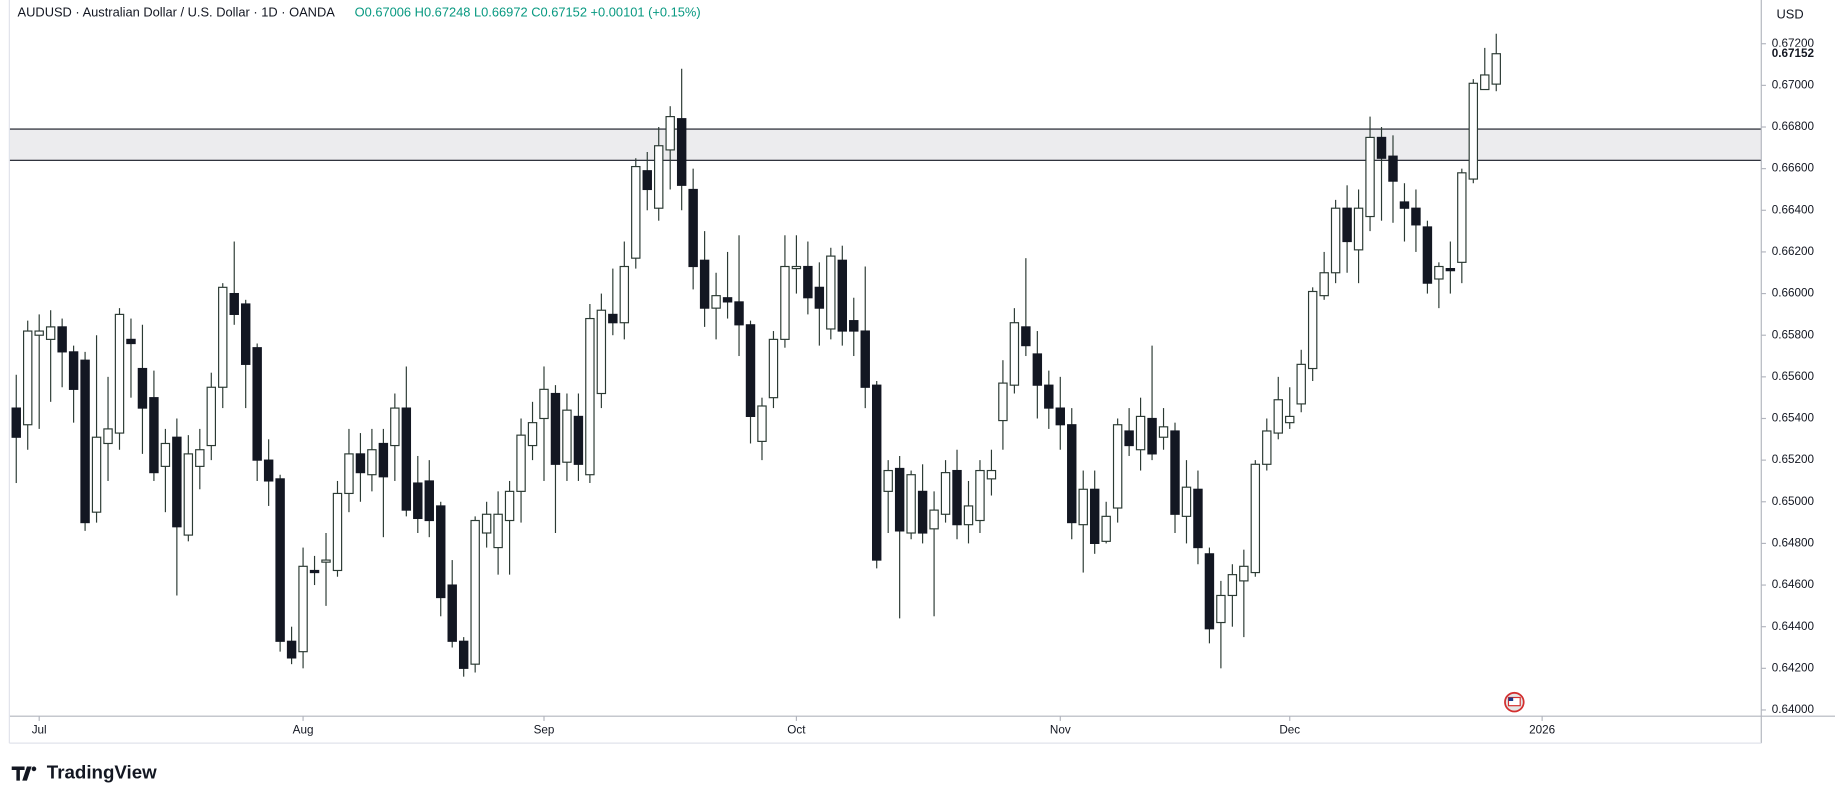  I want to click on y-tick-label: 0.67000, so click(1793, 84).